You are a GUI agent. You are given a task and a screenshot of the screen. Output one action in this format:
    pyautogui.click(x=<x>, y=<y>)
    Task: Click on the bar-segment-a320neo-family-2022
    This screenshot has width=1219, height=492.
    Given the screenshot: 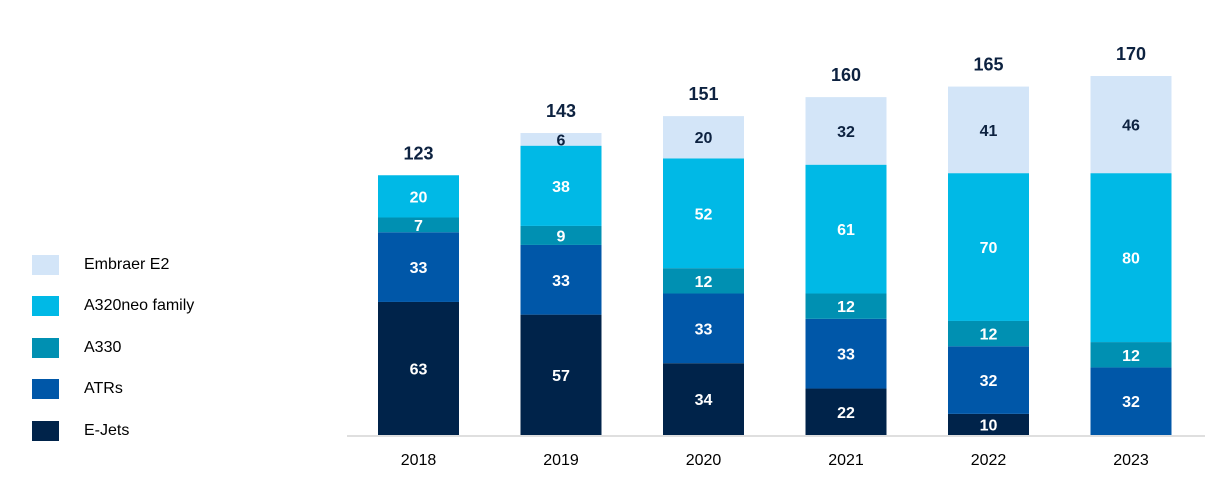 What is the action you would take?
    pyautogui.click(x=988, y=247)
    